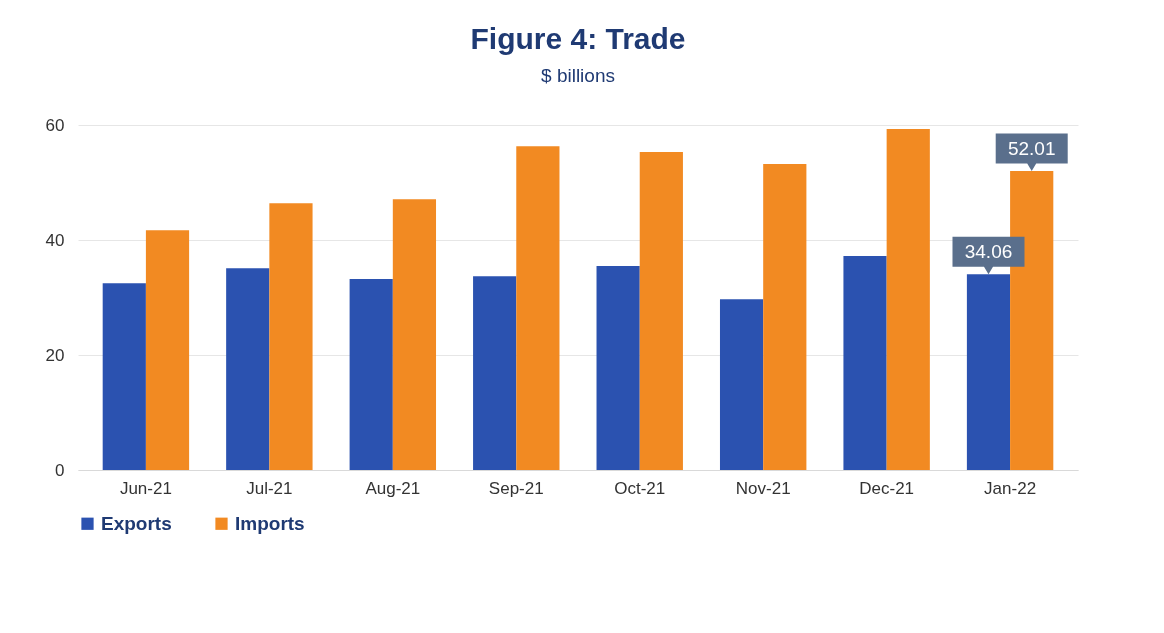 This screenshot has height=633, width=1164. I want to click on x-tick-label: Aug-21, so click(393, 488).